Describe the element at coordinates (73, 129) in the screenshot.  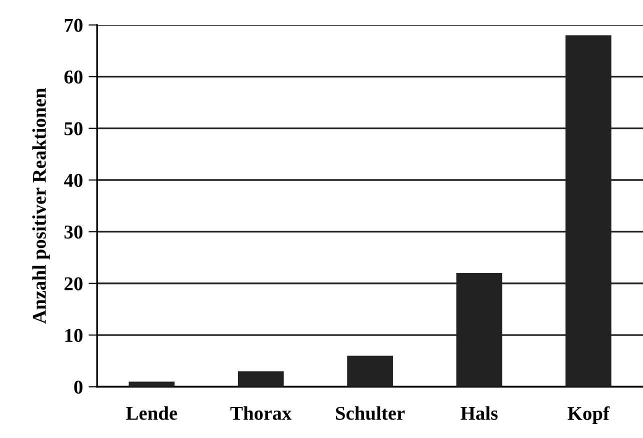
I see `y-tick-label: 50` at that location.